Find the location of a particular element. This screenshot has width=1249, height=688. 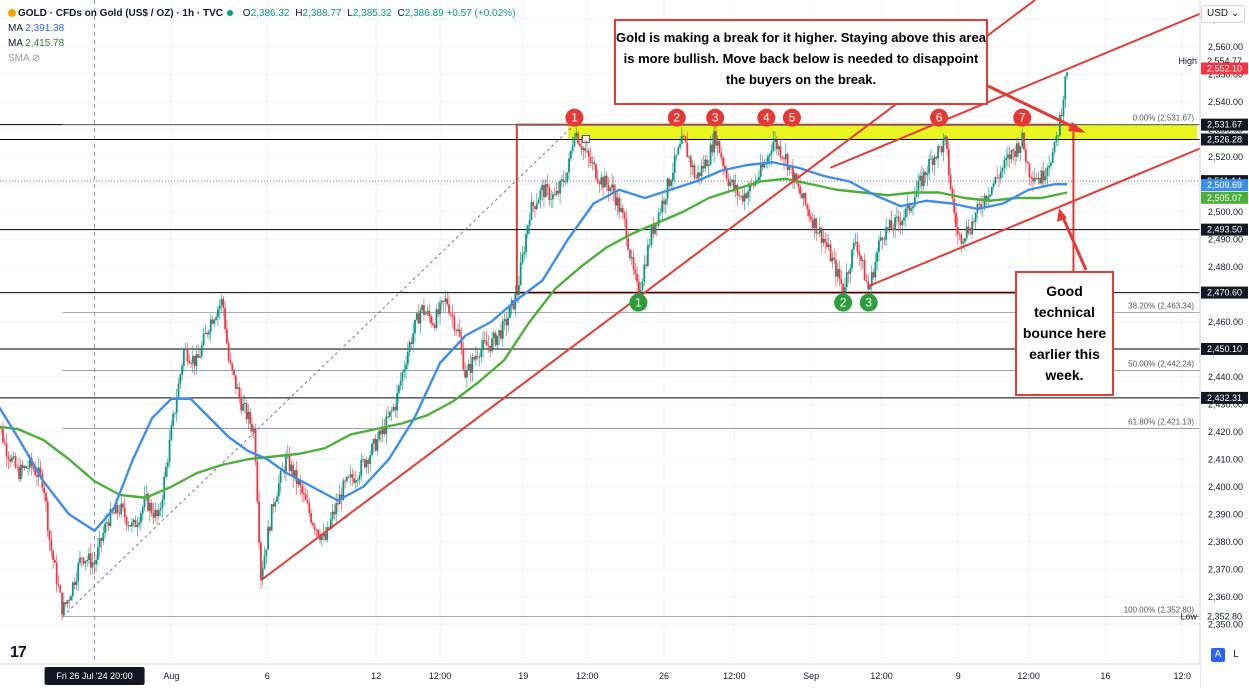

ma1-row: MA 2,391.38 is located at coordinates (261, 28).